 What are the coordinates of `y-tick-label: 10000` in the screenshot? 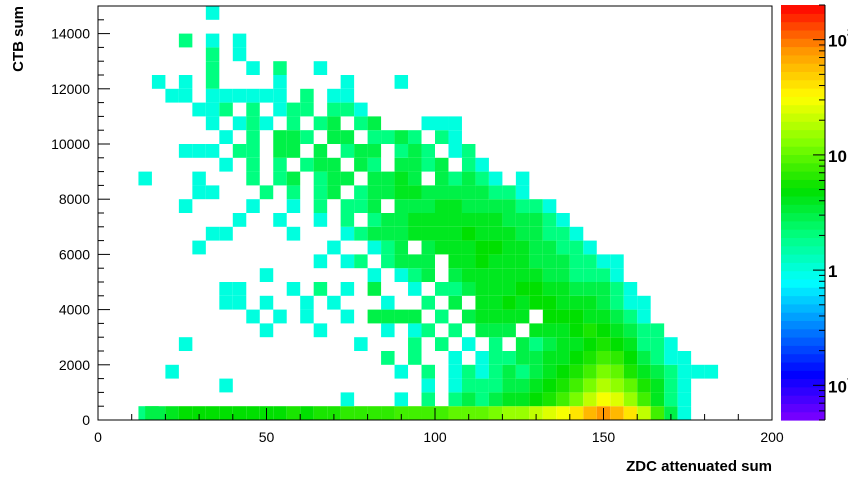 It's located at (70, 144).